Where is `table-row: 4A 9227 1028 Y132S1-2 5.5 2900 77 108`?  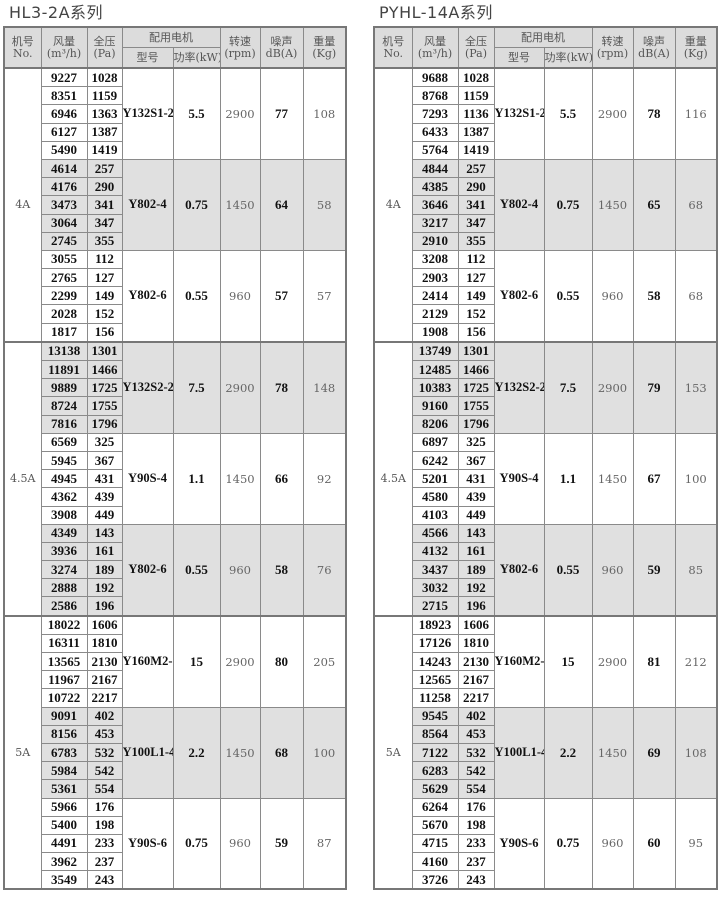 table-row: 4A 9227 1028 Y132S1-2 5.5 2900 77 108 is located at coordinates (175, 204).